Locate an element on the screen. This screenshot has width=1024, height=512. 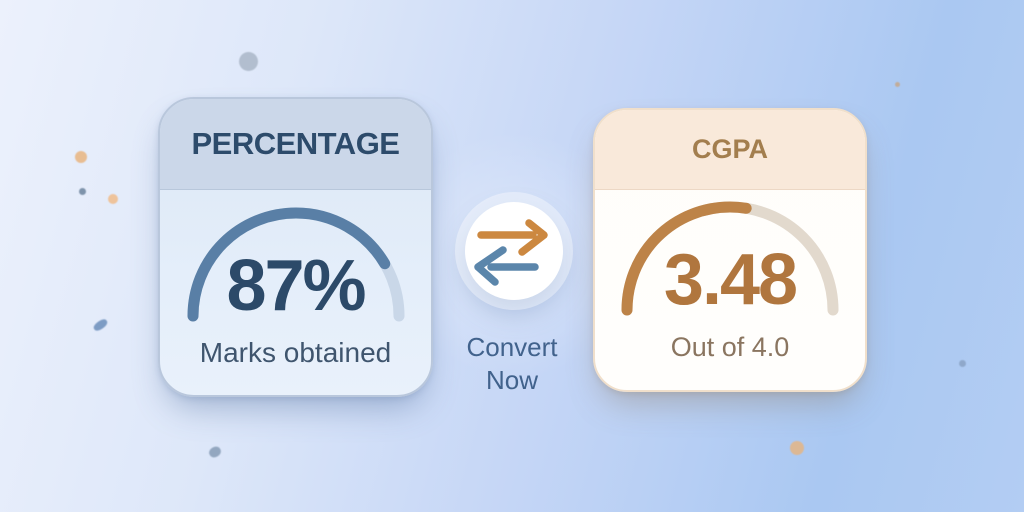
convert-button is located at coordinates (514, 251).